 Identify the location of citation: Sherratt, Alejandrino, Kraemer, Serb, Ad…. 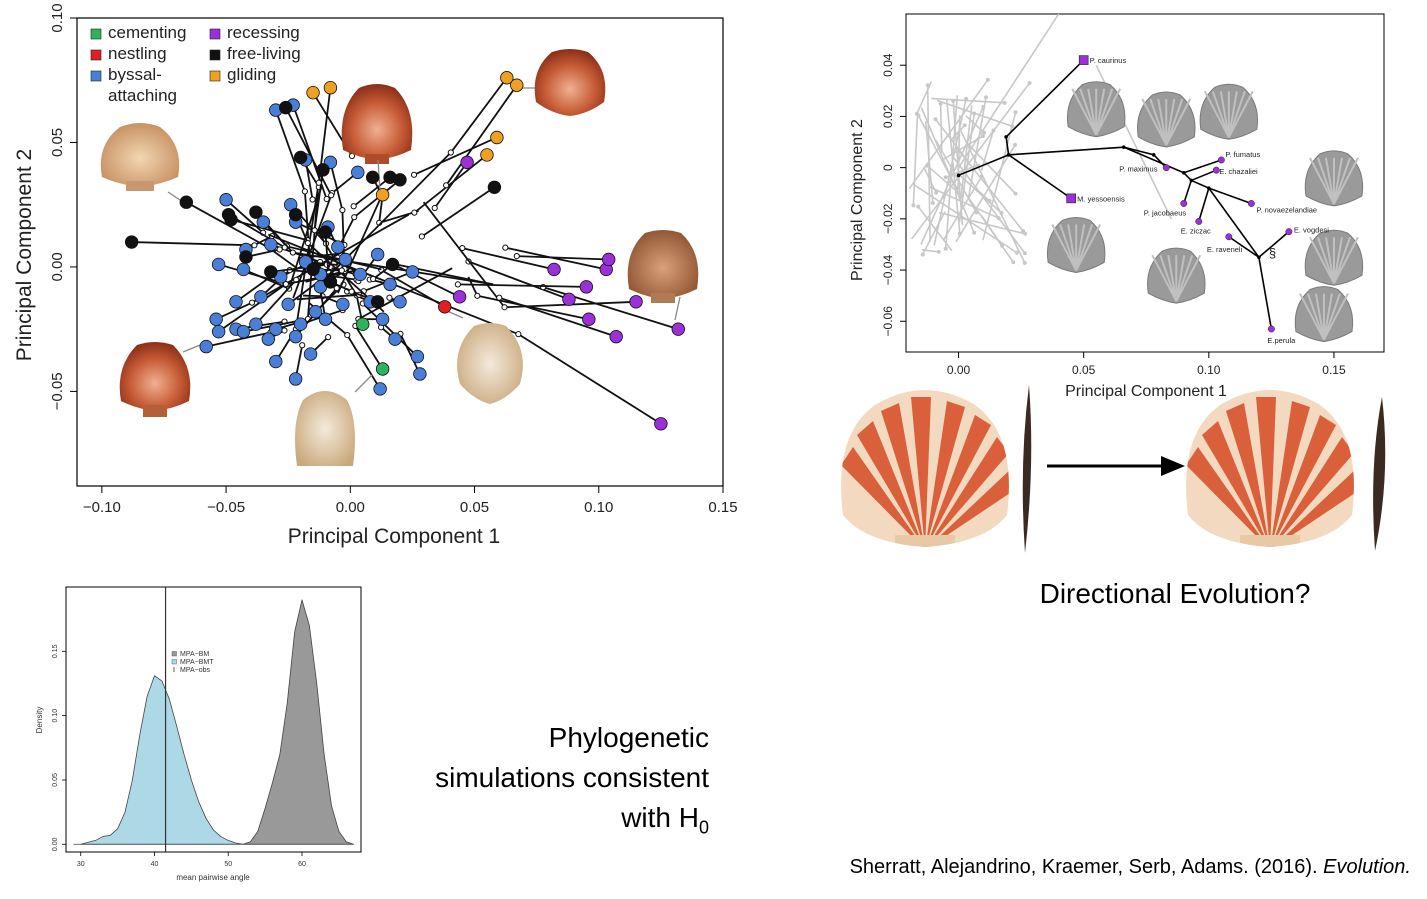
(1078, 867).